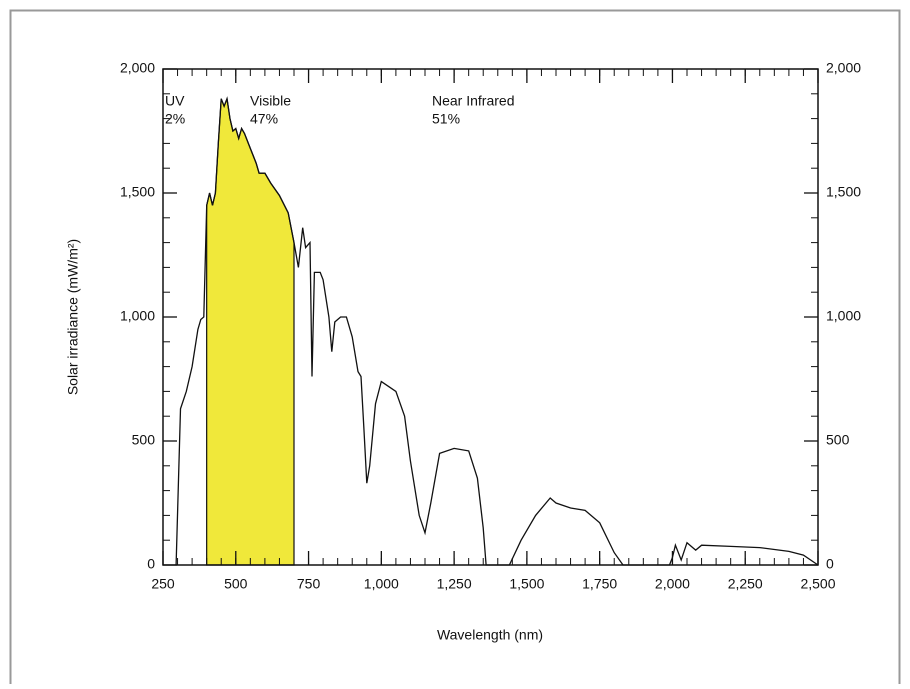 This screenshot has width=910, height=689. What do you see at coordinates (745, 584) in the screenshot?
I see `x-tick-label: 2,250` at bounding box center [745, 584].